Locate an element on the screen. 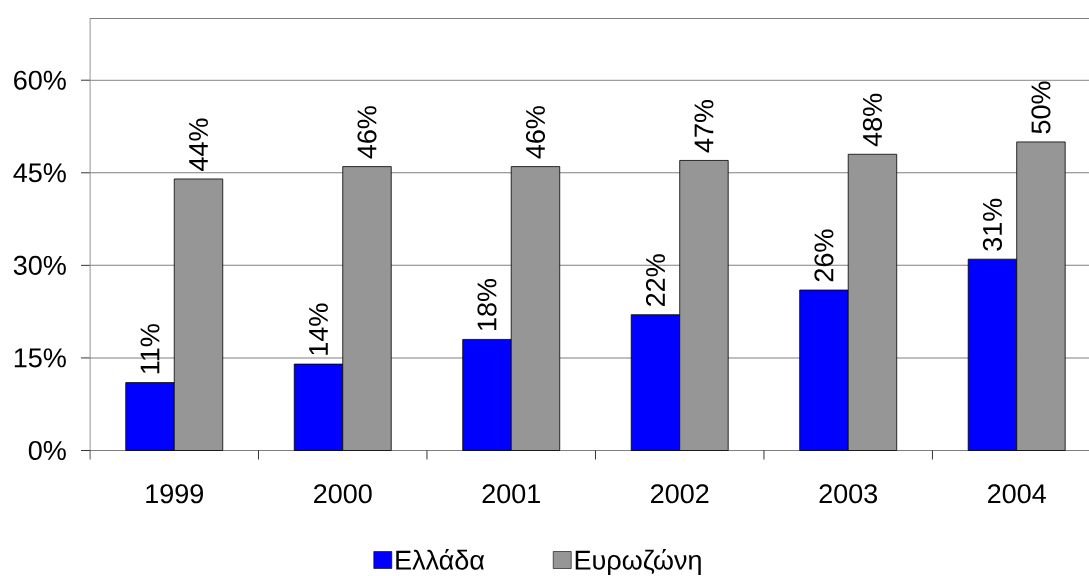 This screenshot has height=576, width=1089. data-label: 44% is located at coordinates (198, 144).